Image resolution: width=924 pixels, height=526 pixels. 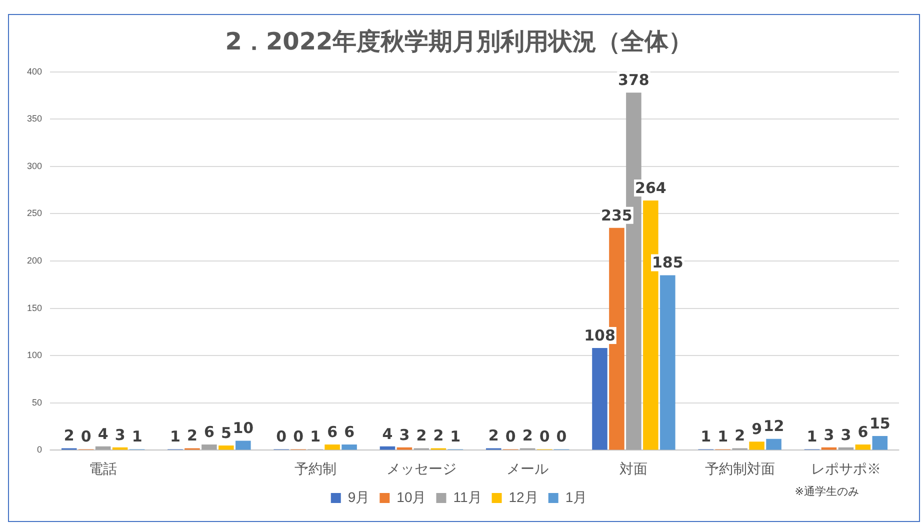 I want to click on y-tick-label: 350, so click(x=34, y=119).